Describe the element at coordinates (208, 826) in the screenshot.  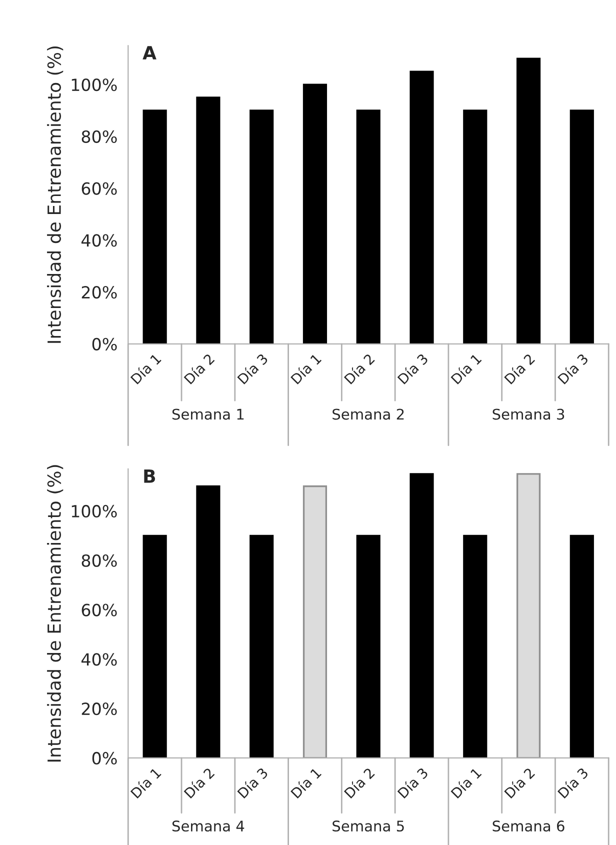
I see `text: Semana 4` at that location.